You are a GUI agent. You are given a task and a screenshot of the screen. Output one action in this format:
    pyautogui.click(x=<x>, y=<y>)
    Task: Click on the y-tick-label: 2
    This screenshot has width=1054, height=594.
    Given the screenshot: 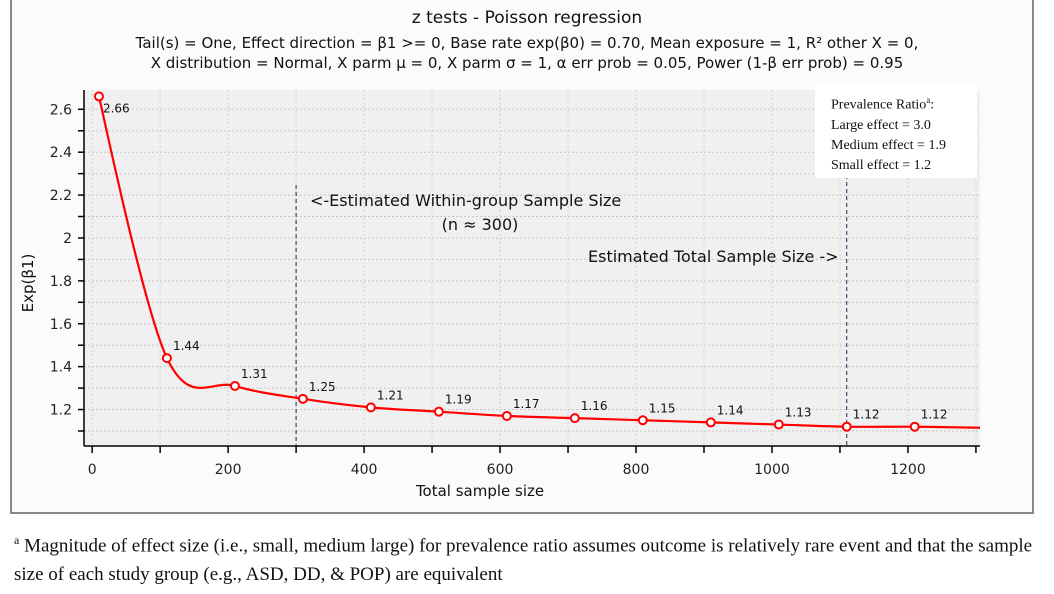 What is the action you would take?
    pyautogui.click(x=67, y=239)
    